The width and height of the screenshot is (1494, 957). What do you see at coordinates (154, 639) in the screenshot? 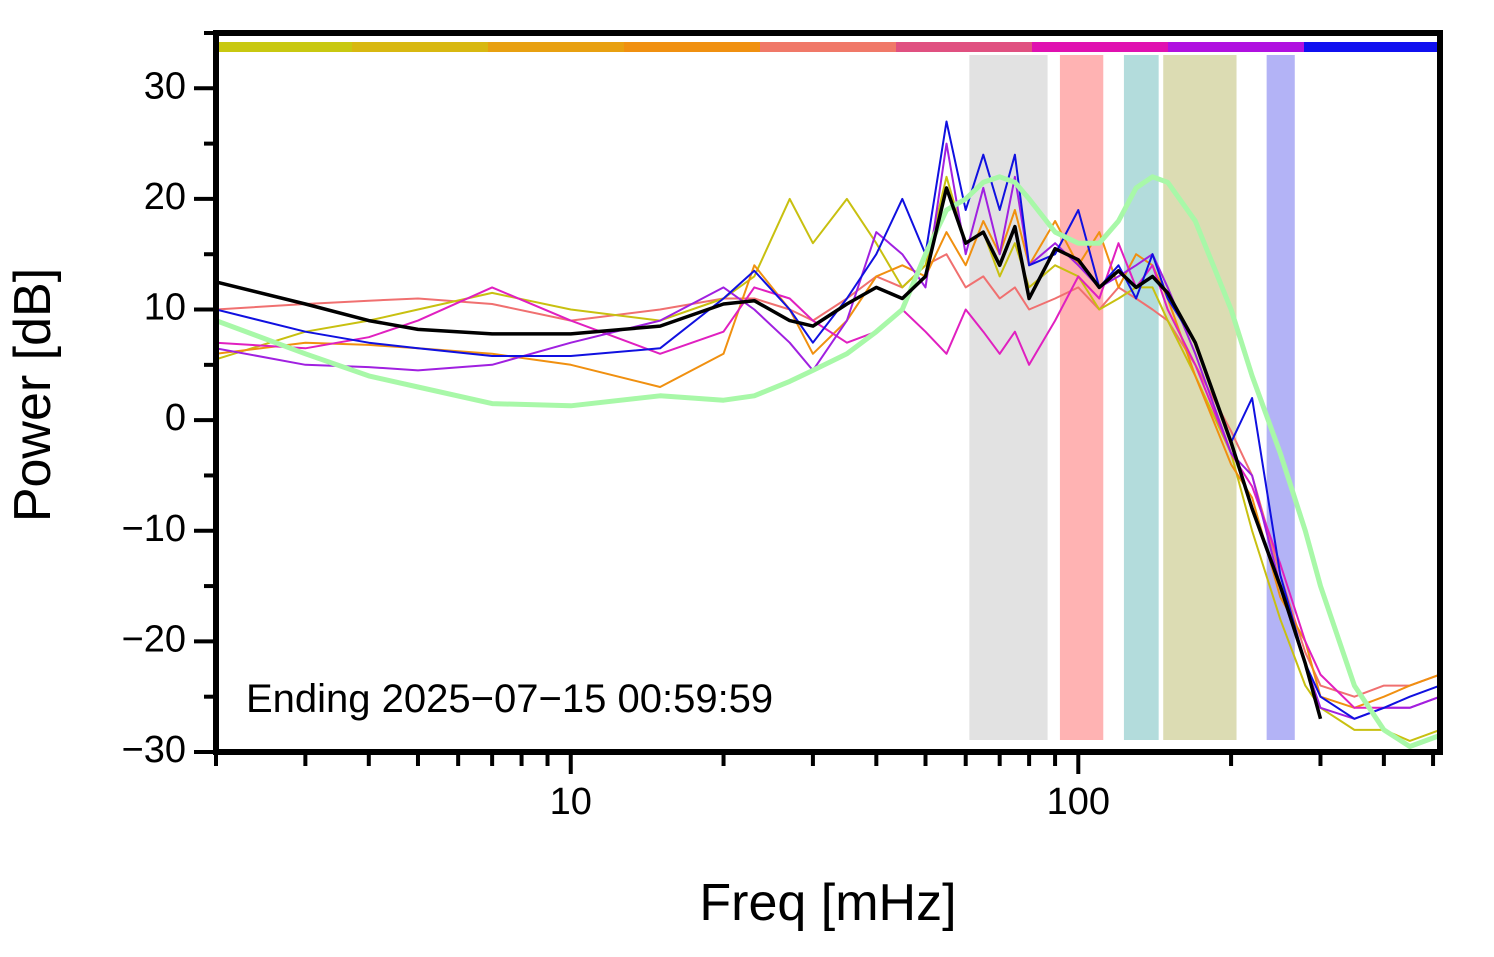
I see `y-tick-label: −20` at bounding box center [154, 639].